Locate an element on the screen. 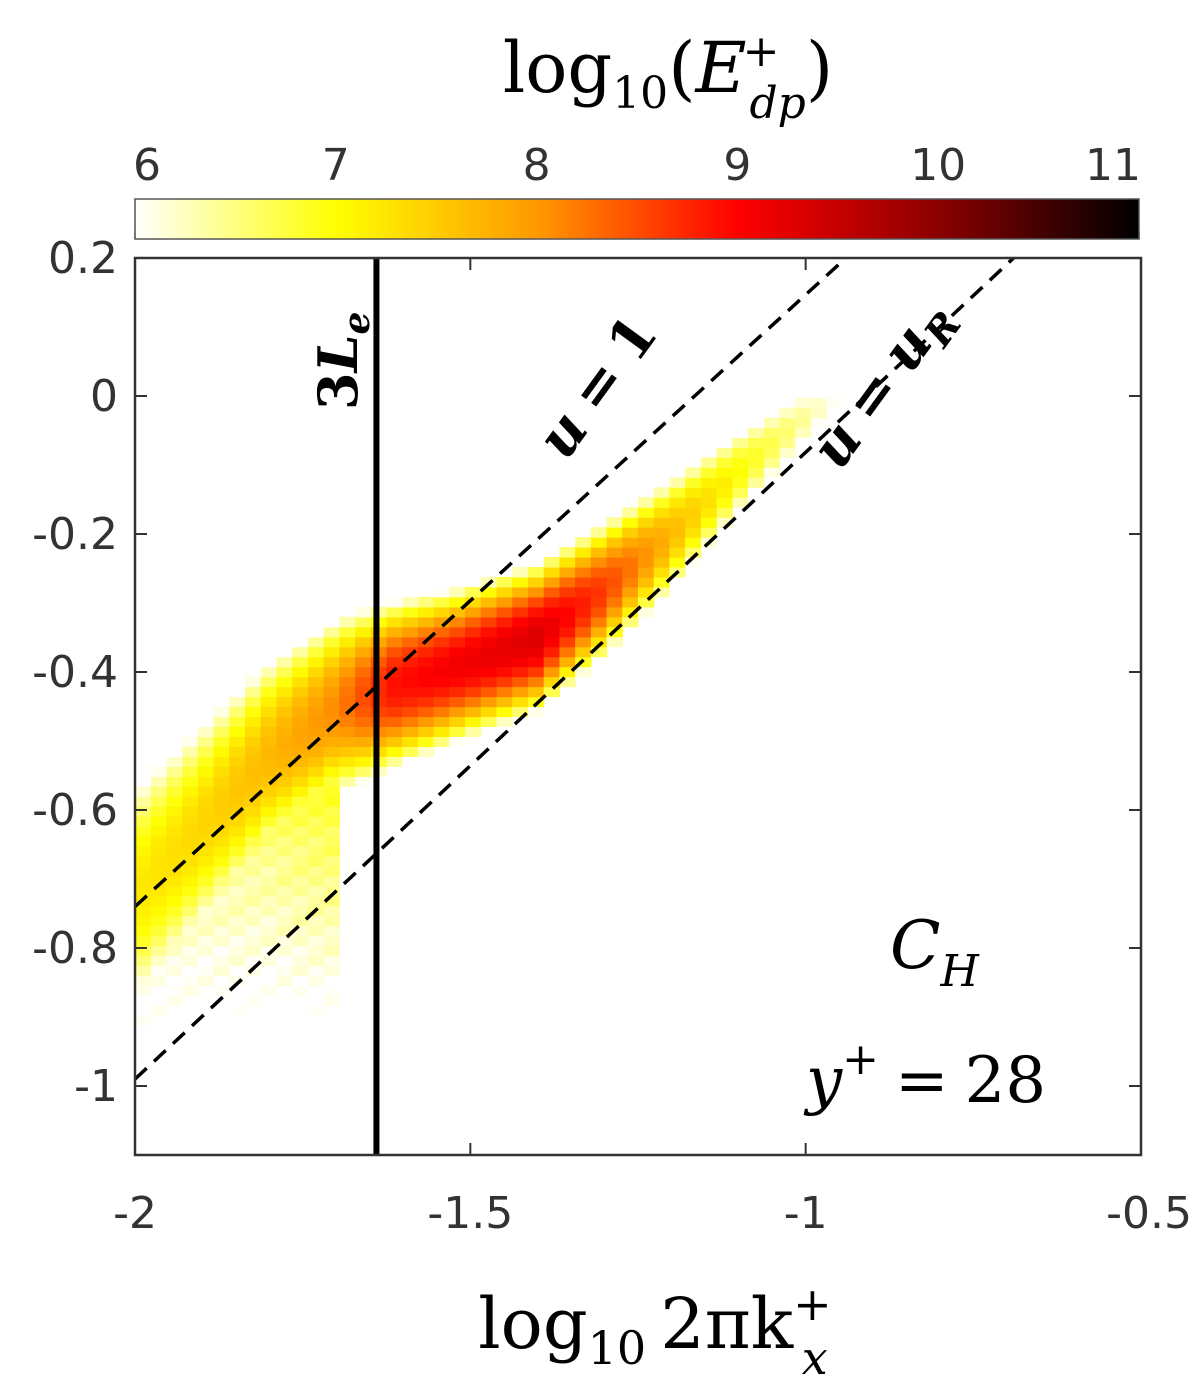  x-tick-labels: -2 -1.5 -1 -0.5 is located at coordinates (652, 1213).